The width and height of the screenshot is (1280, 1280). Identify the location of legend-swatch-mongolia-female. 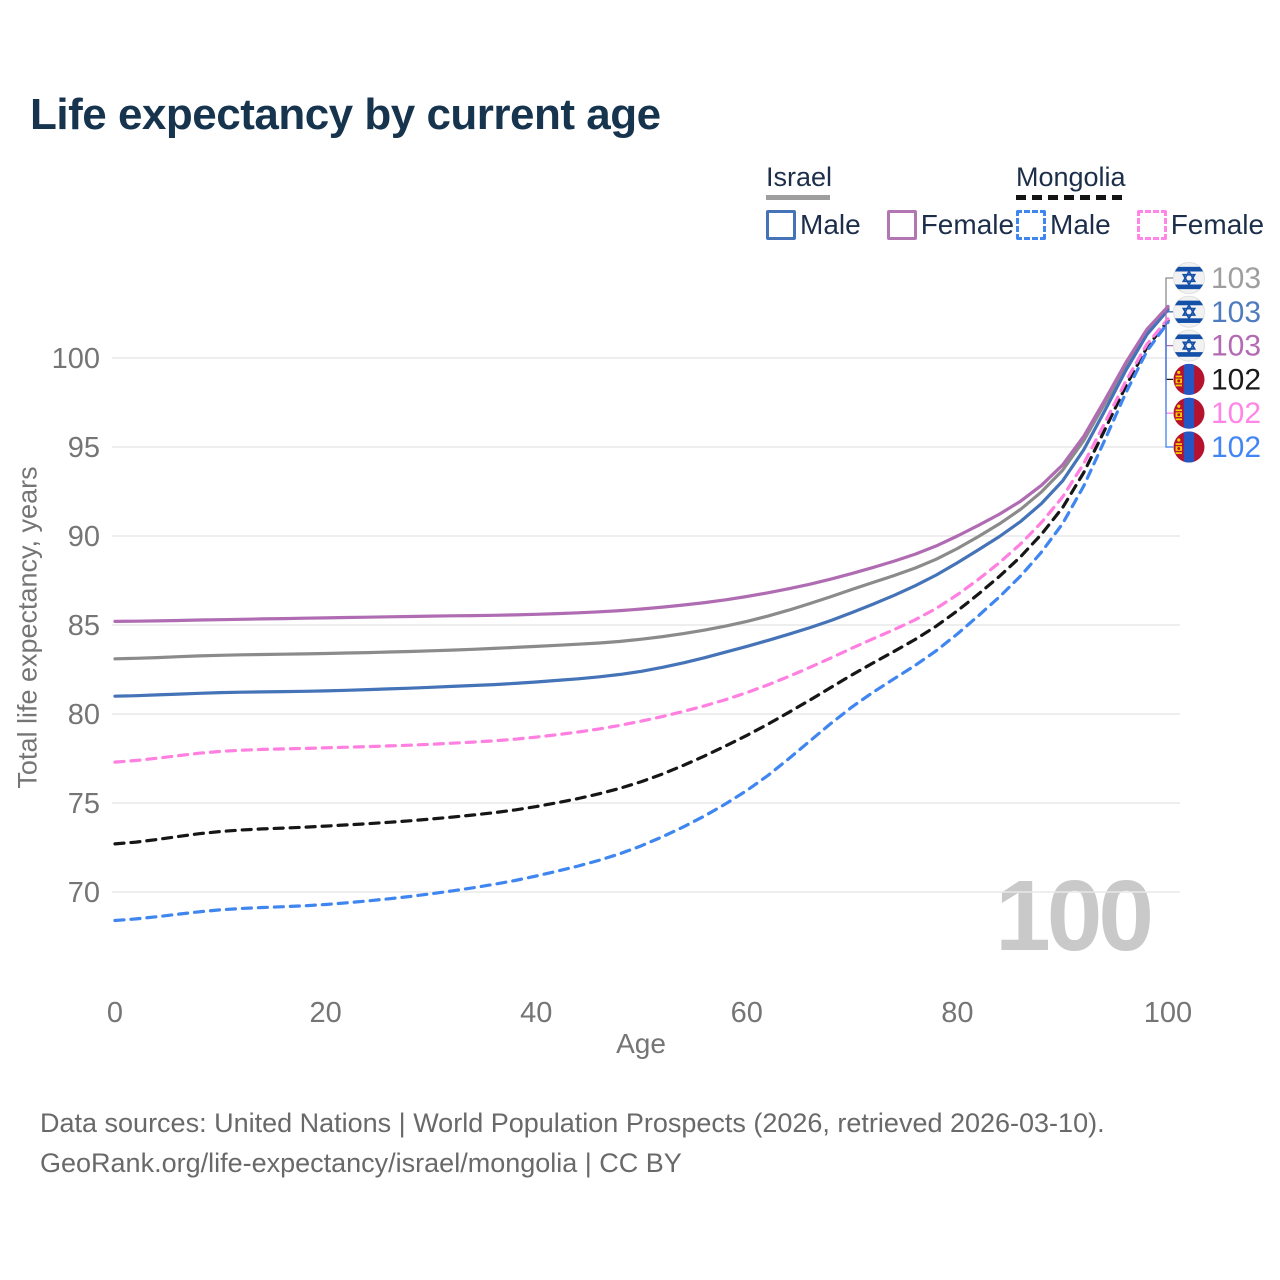
(1151, 225).